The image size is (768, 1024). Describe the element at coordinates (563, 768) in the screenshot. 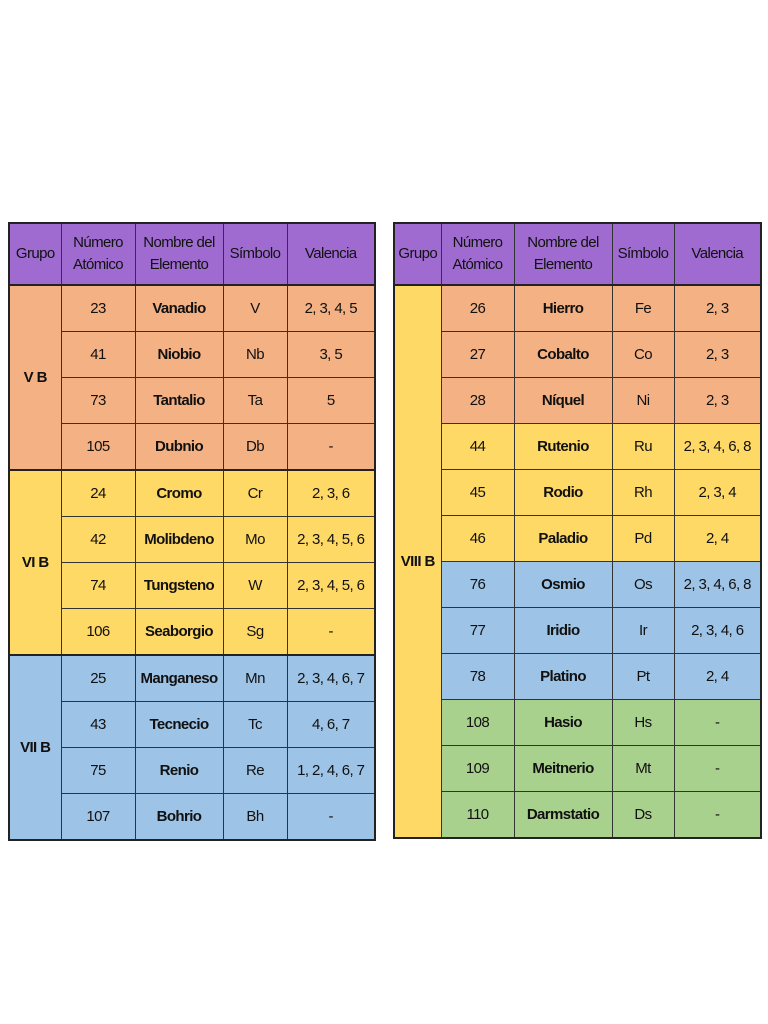

I see `element-name: Meitnerio` at that location.